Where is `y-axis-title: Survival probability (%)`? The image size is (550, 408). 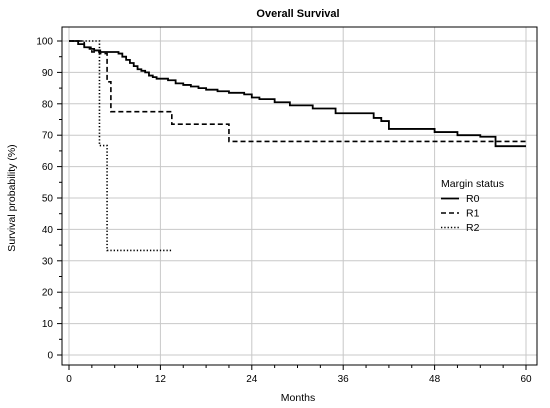
y-axis-title: Survival probability (%) is located at coordinates (12, 197).